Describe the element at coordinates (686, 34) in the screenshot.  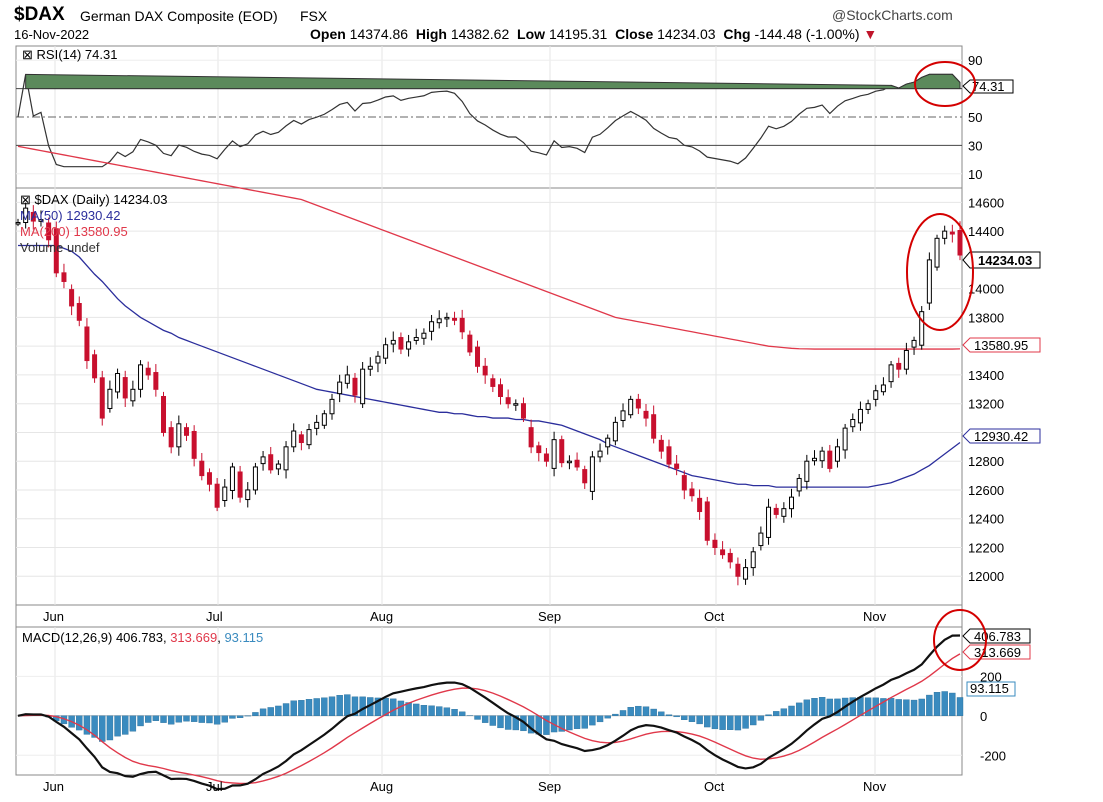
I see `close-value: 14234.03` at that location.